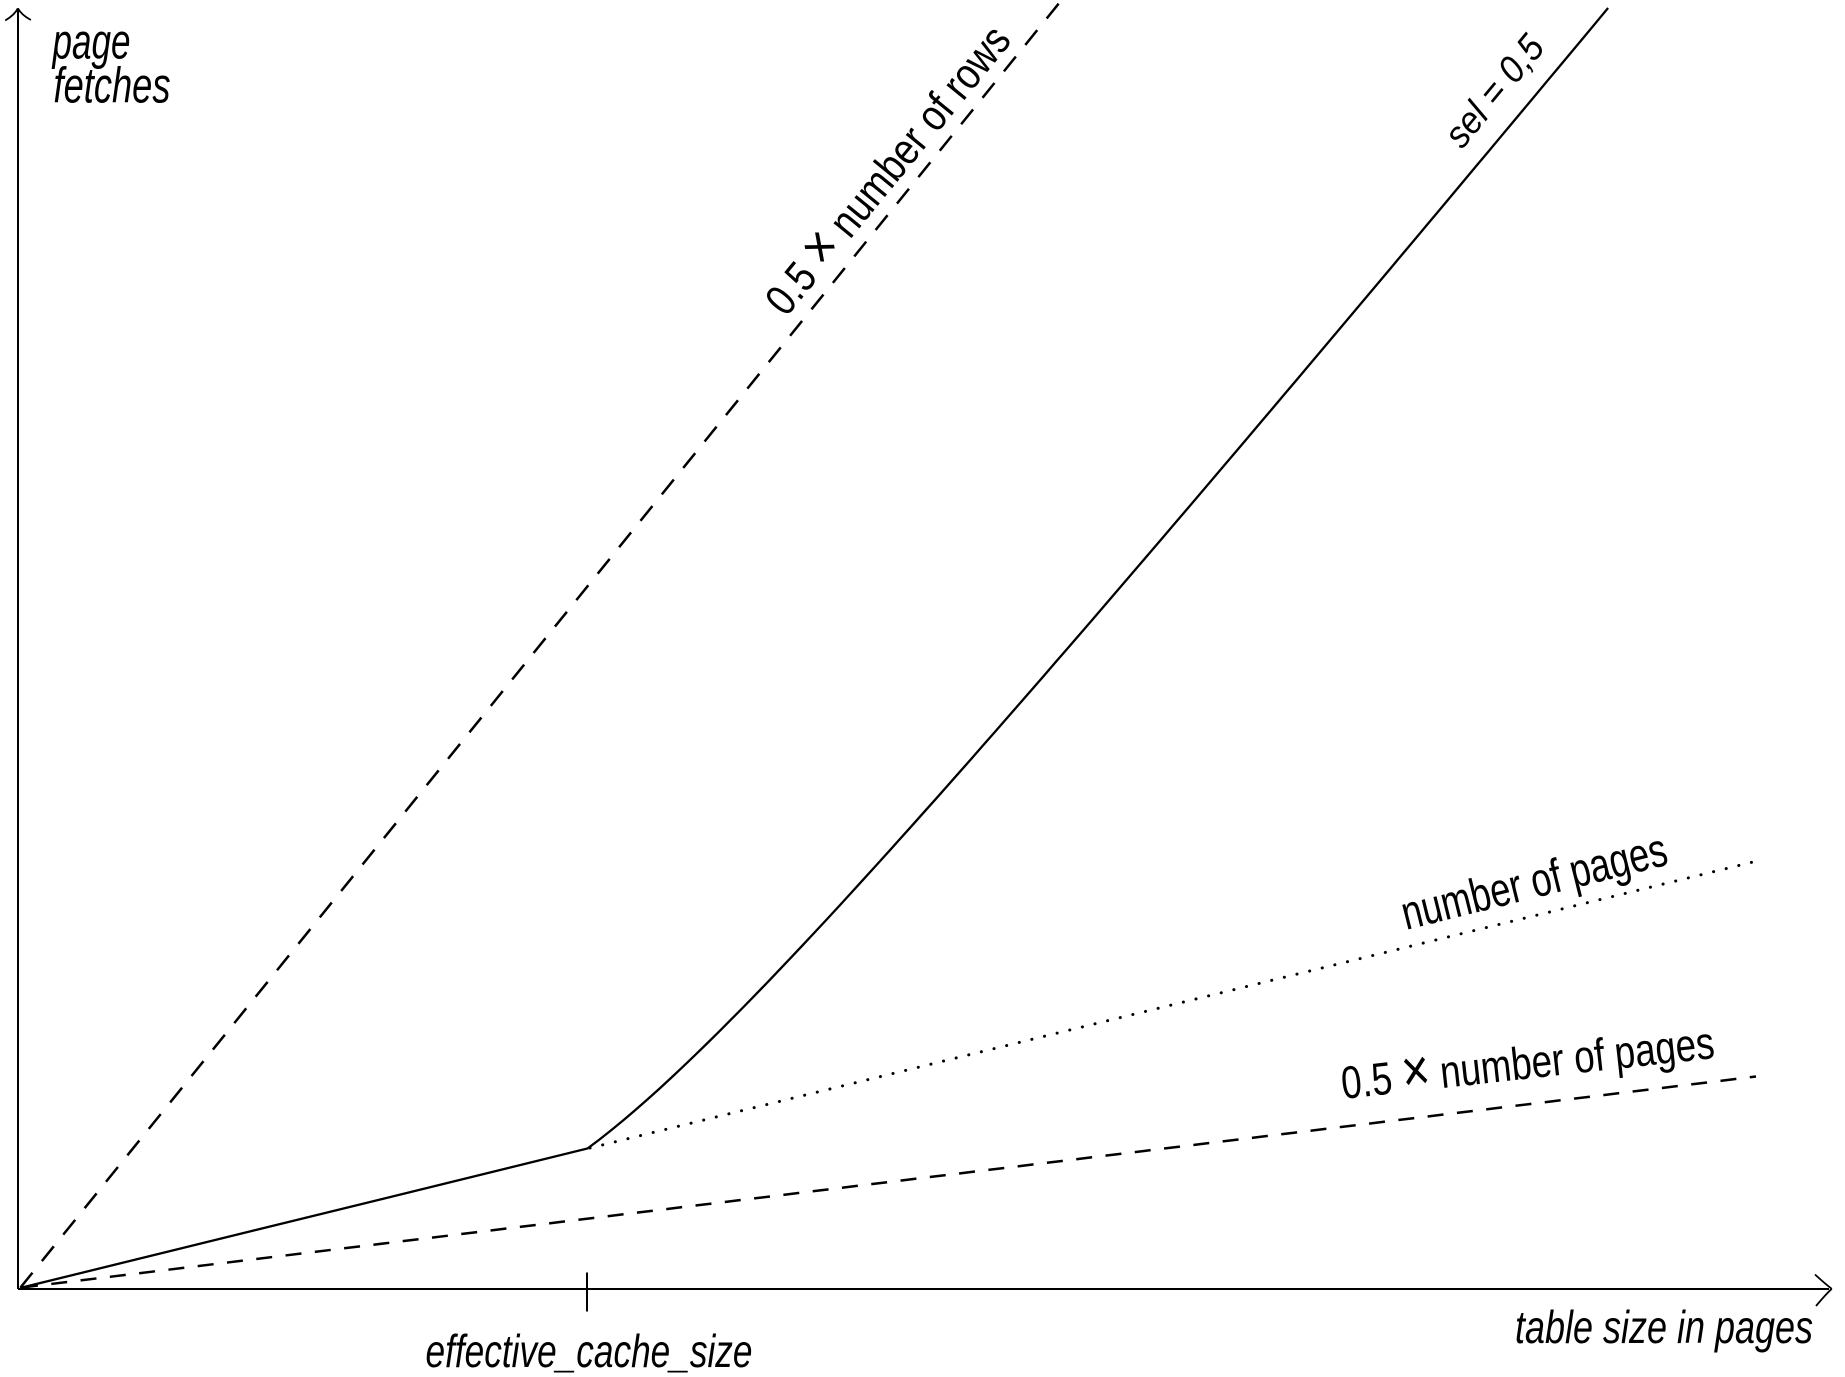 The height and width of the screenshot is (1377, 1845). What do you see at coordinates (112, 86) in the screenshot?
I see `svg-text: fetches` at bounding box center [112, 86].